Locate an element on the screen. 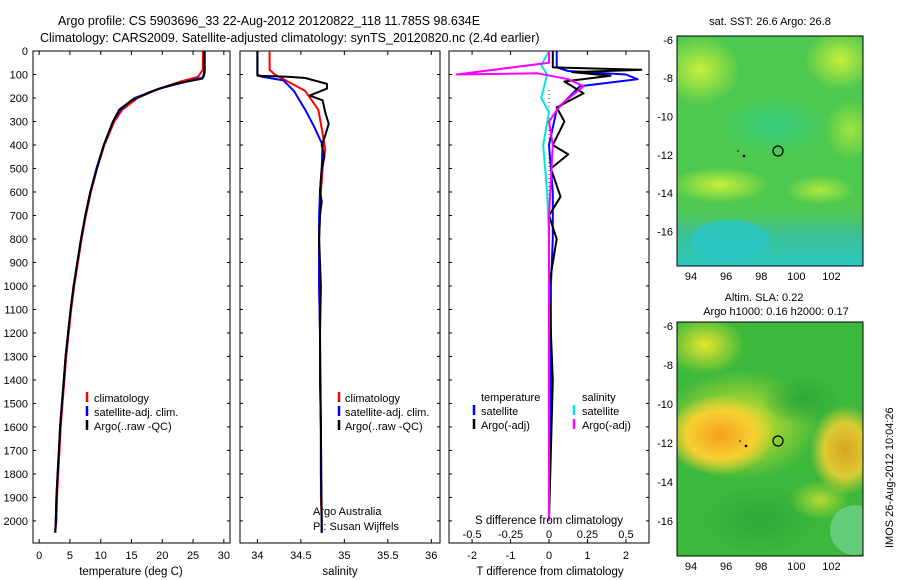 The height and width of the screenshot is (580, 900). depth-tick-label: 300 is located at coordinates (19, 122).